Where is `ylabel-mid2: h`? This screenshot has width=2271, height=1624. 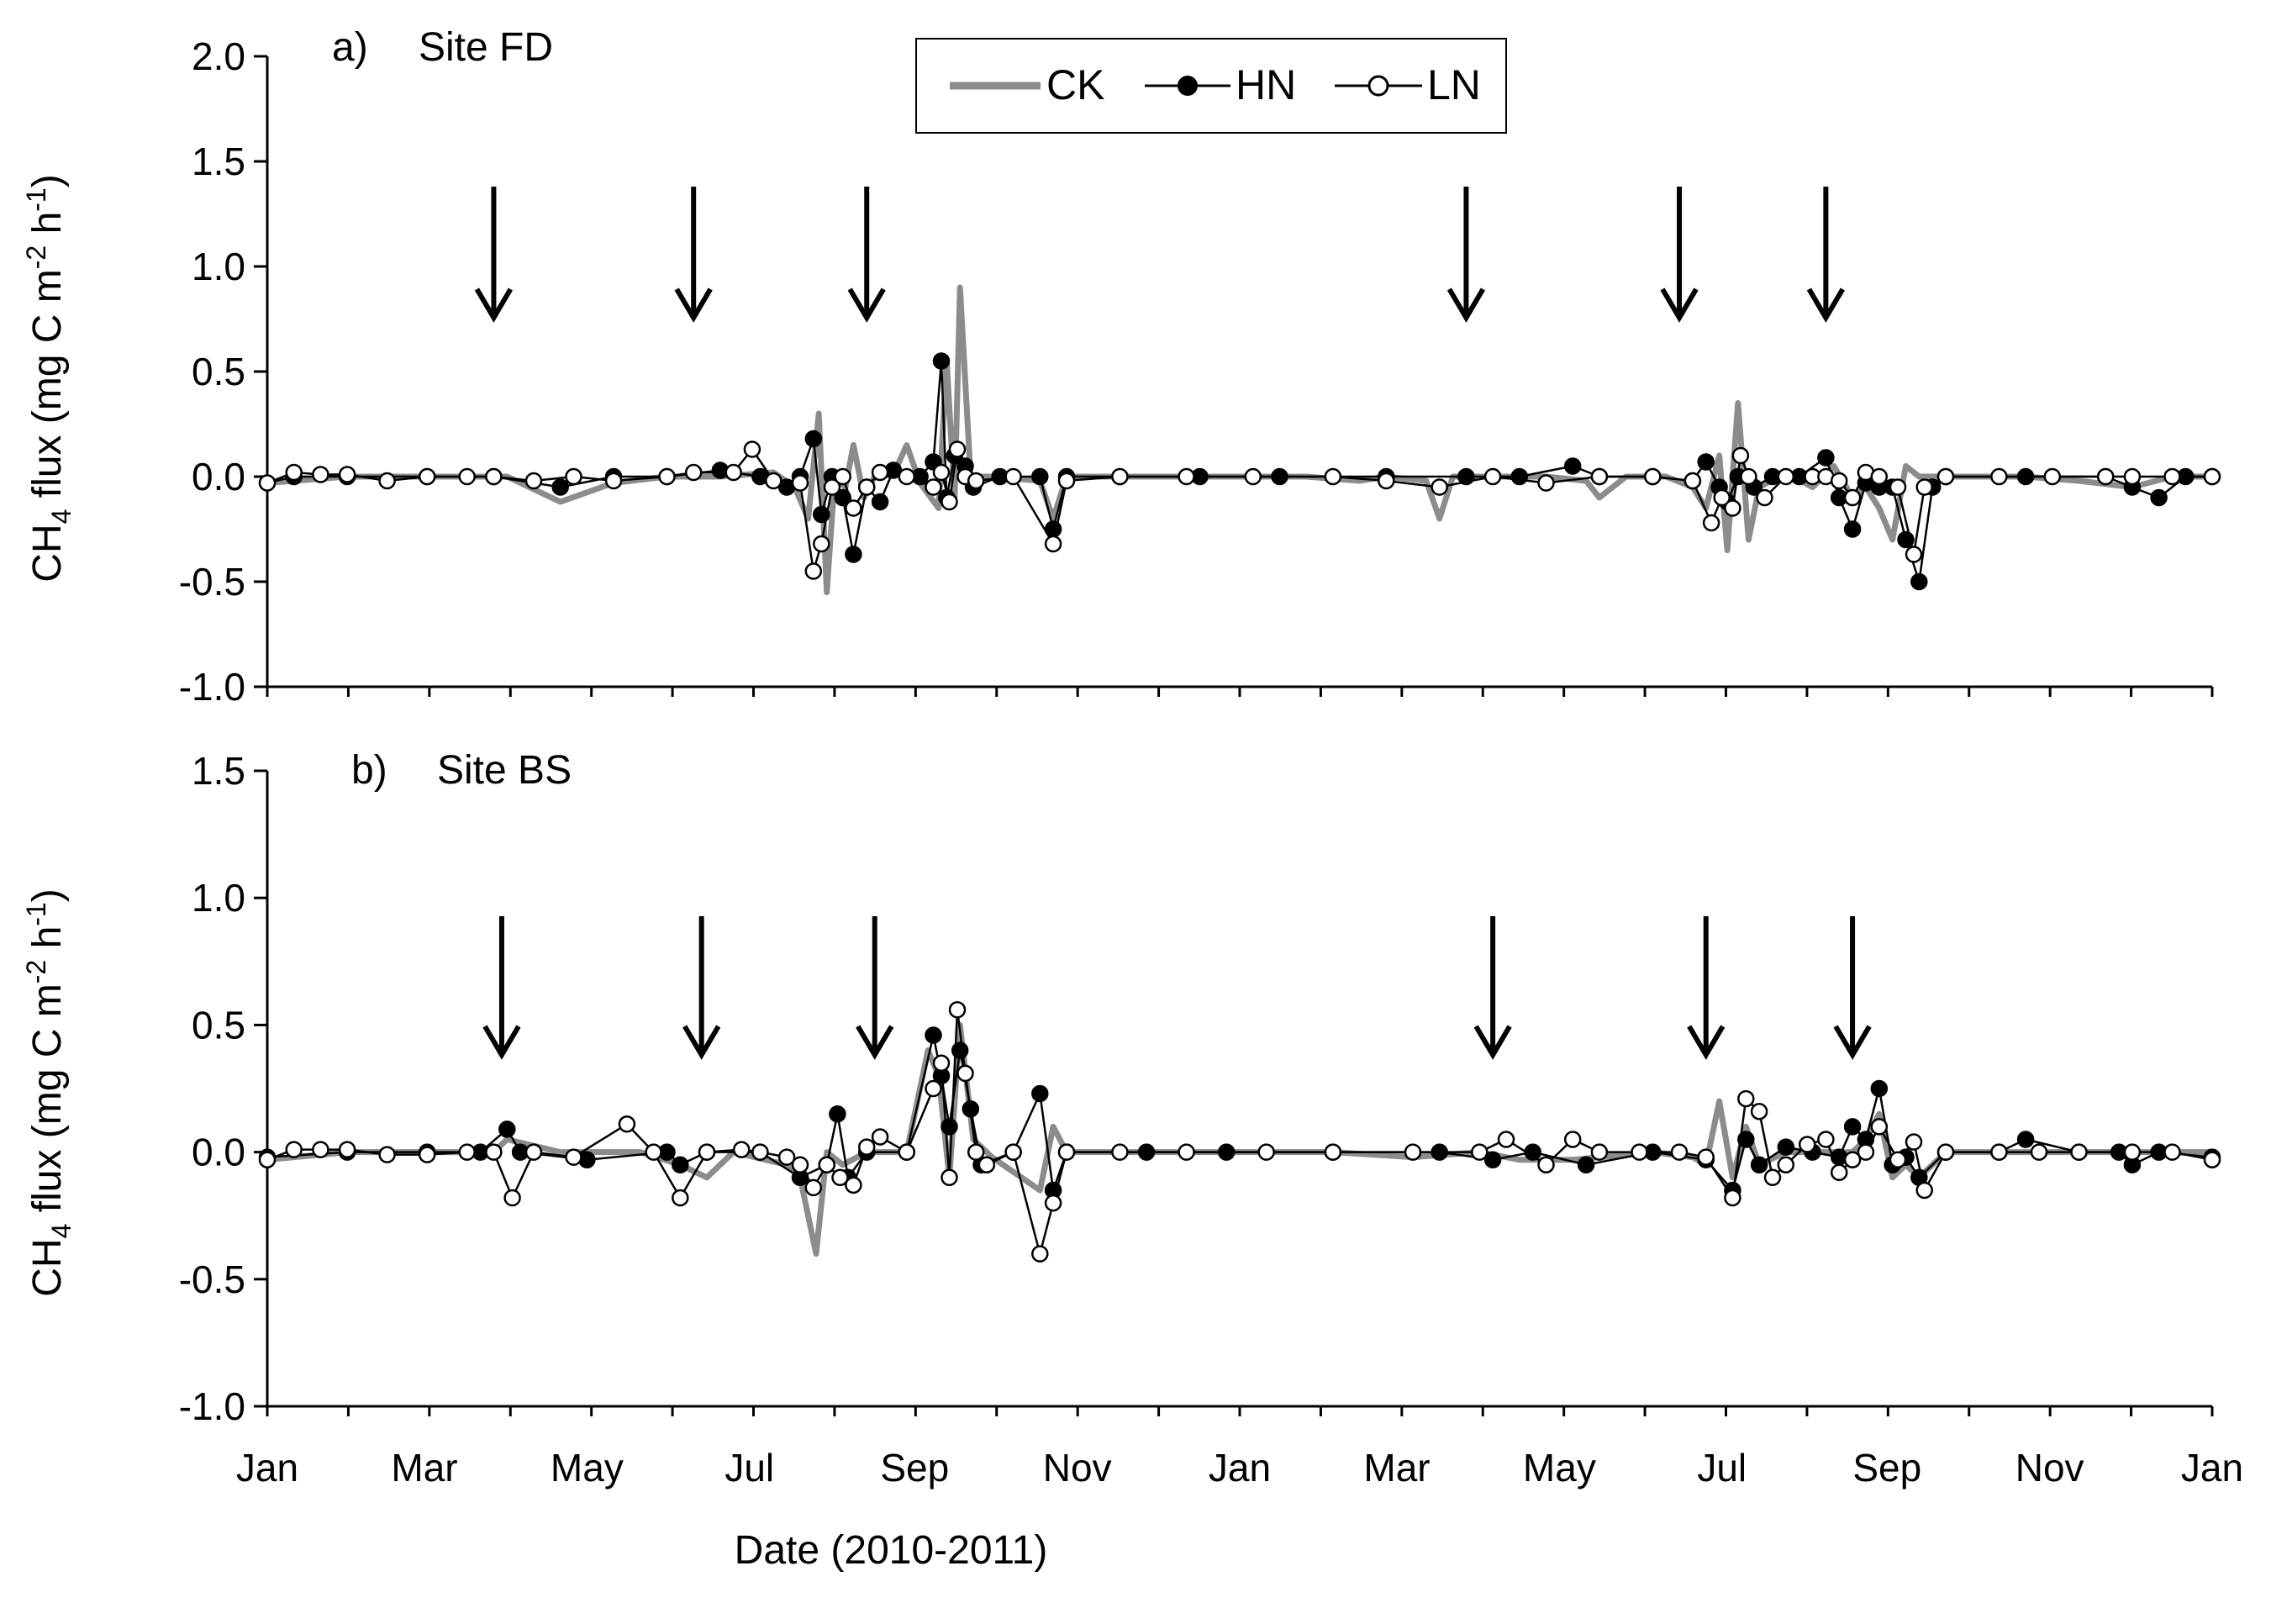 ylabel-mid2: h is located at coordinates (47, 228).